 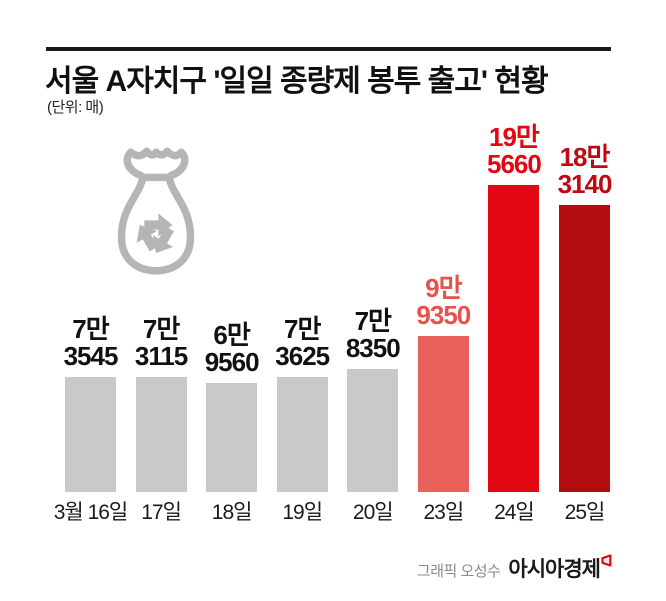 I want to click on bar-value-label: 7만 8350, so click(x=373, y=335).